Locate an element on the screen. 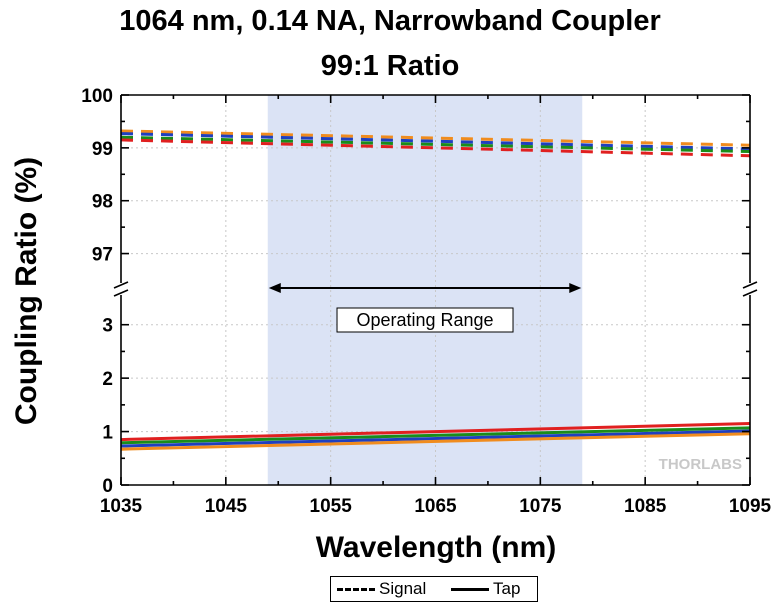 The width and height of the screenshot is (780, 603). legend-item-signal: Signal is located at coordinates (381, 589).